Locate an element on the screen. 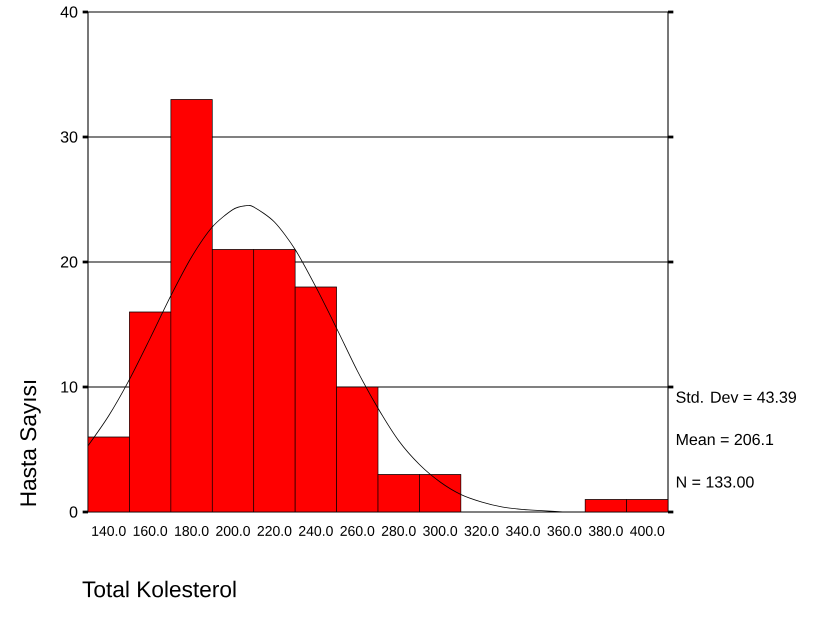 This screenshot has height=620, width=837. y-tick-label: 20 is located at coordinates (69, 262).